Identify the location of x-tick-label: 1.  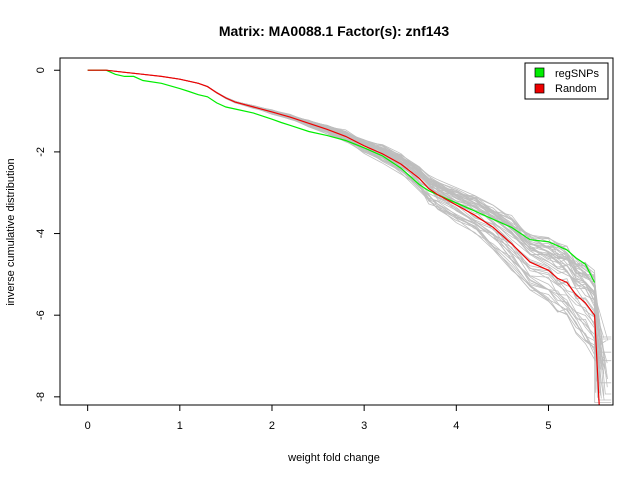
(180, 426).